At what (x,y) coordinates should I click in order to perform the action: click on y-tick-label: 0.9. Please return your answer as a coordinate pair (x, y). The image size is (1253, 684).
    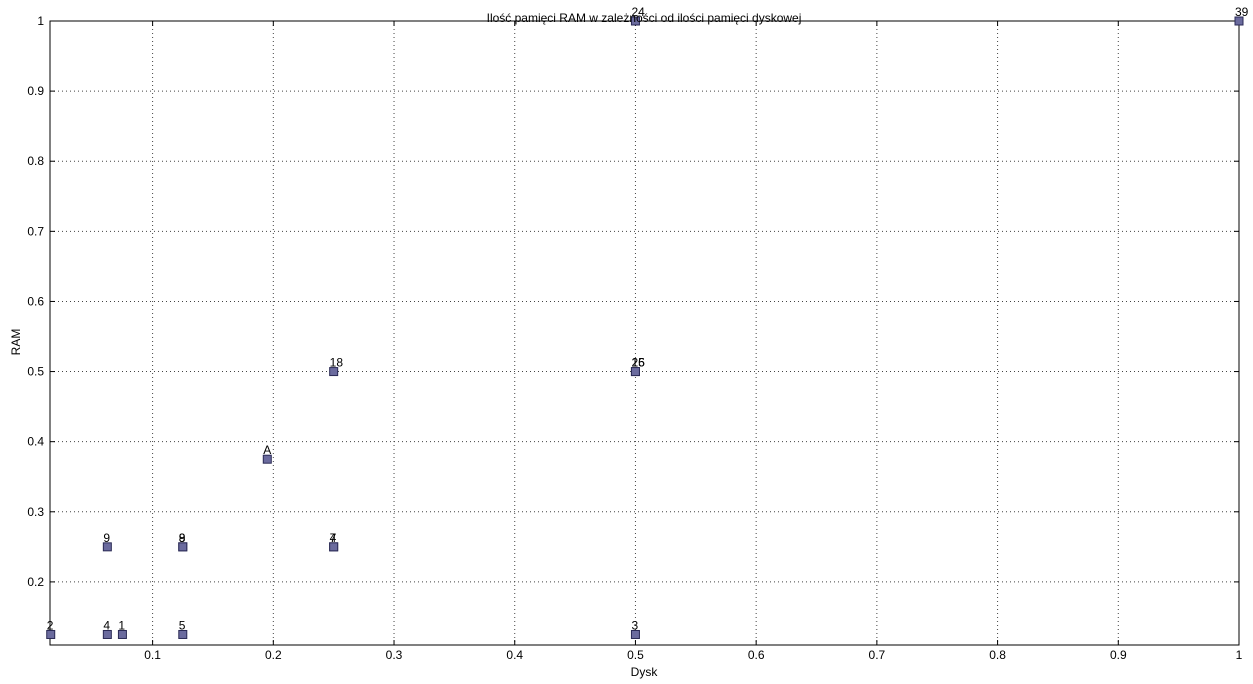
    Looking at the image, I should click on (35, 91).